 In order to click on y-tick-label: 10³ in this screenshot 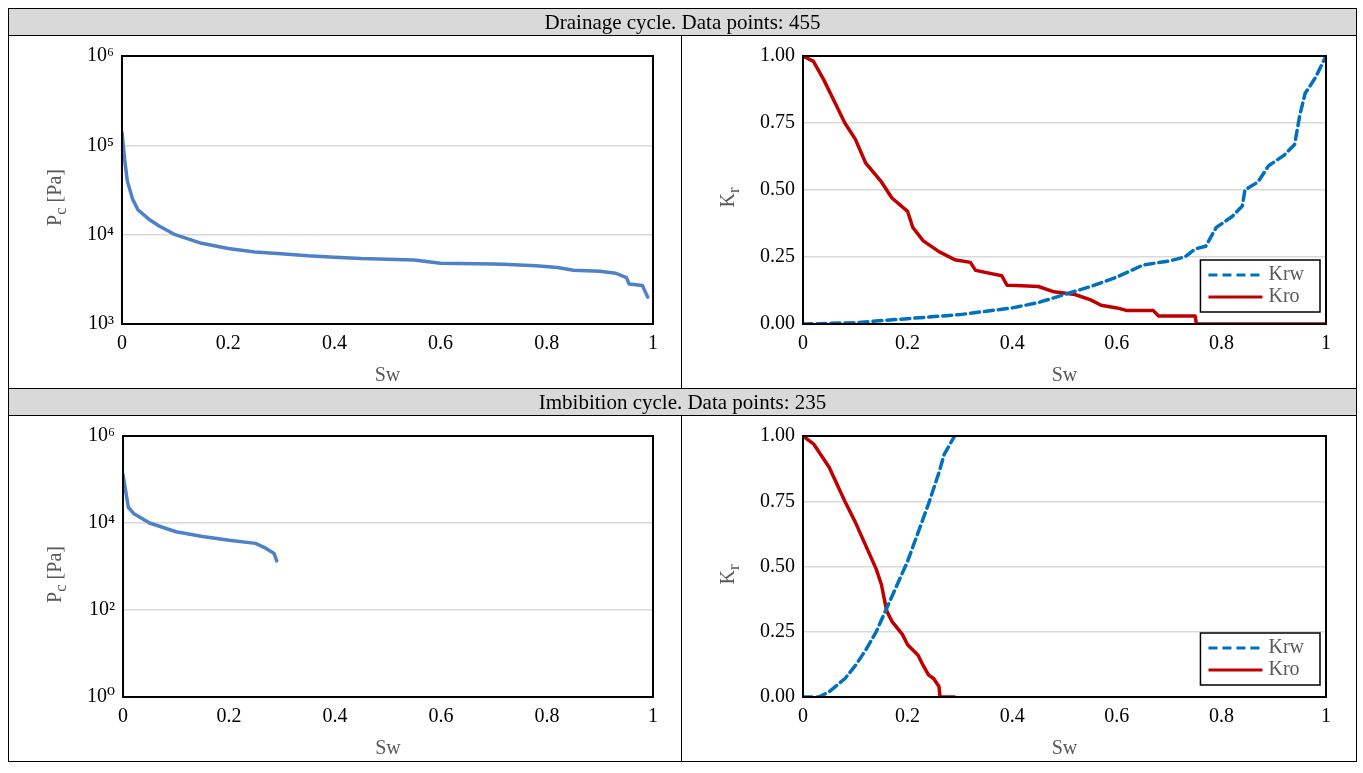, I will do `click(100, 322)`.